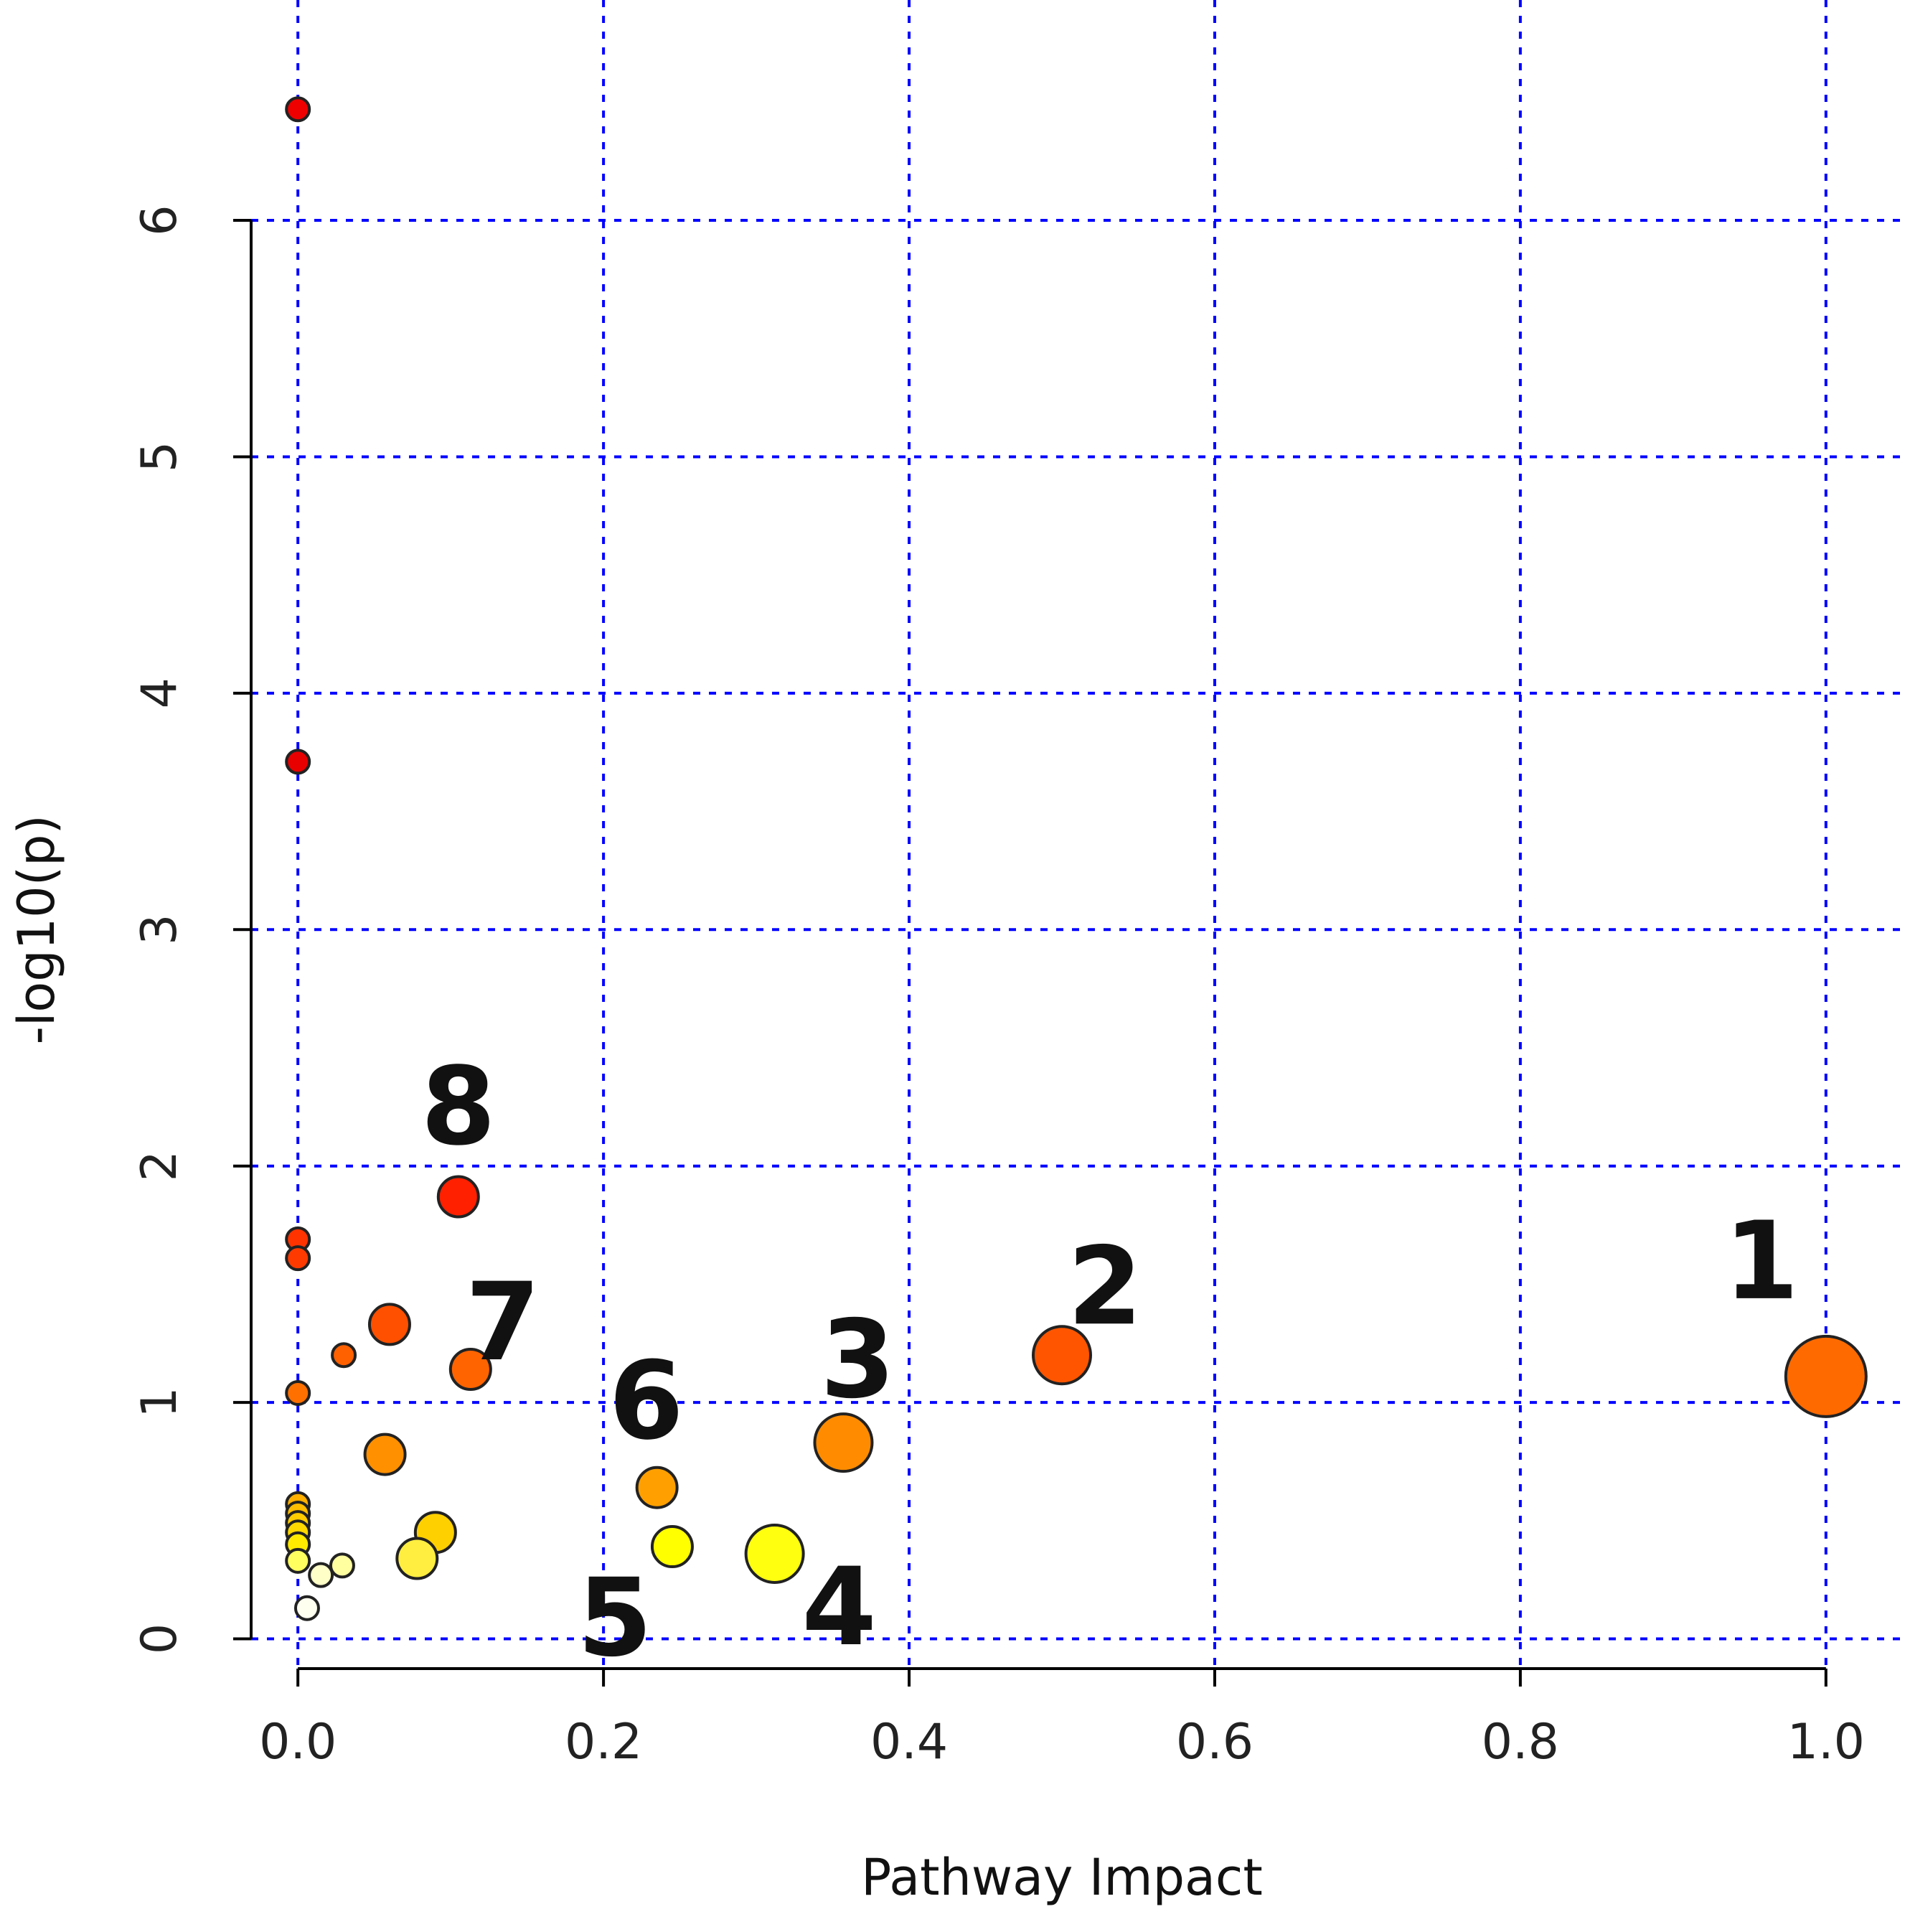 Image resolution: width=1905 pixels, height=1932 pixels. Describe the element at coordinates (191, 929) in the screenshot. I see `y-axis-ticks: 0 1 2 3 4 5 6` at that location.